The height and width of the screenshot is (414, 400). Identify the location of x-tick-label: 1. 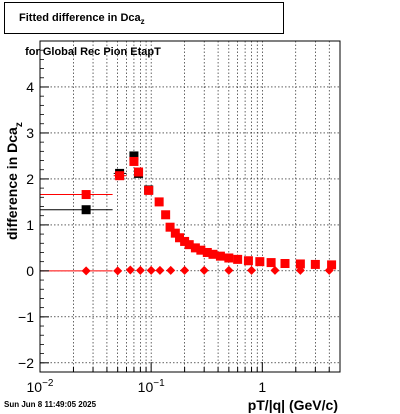
(262, 387).